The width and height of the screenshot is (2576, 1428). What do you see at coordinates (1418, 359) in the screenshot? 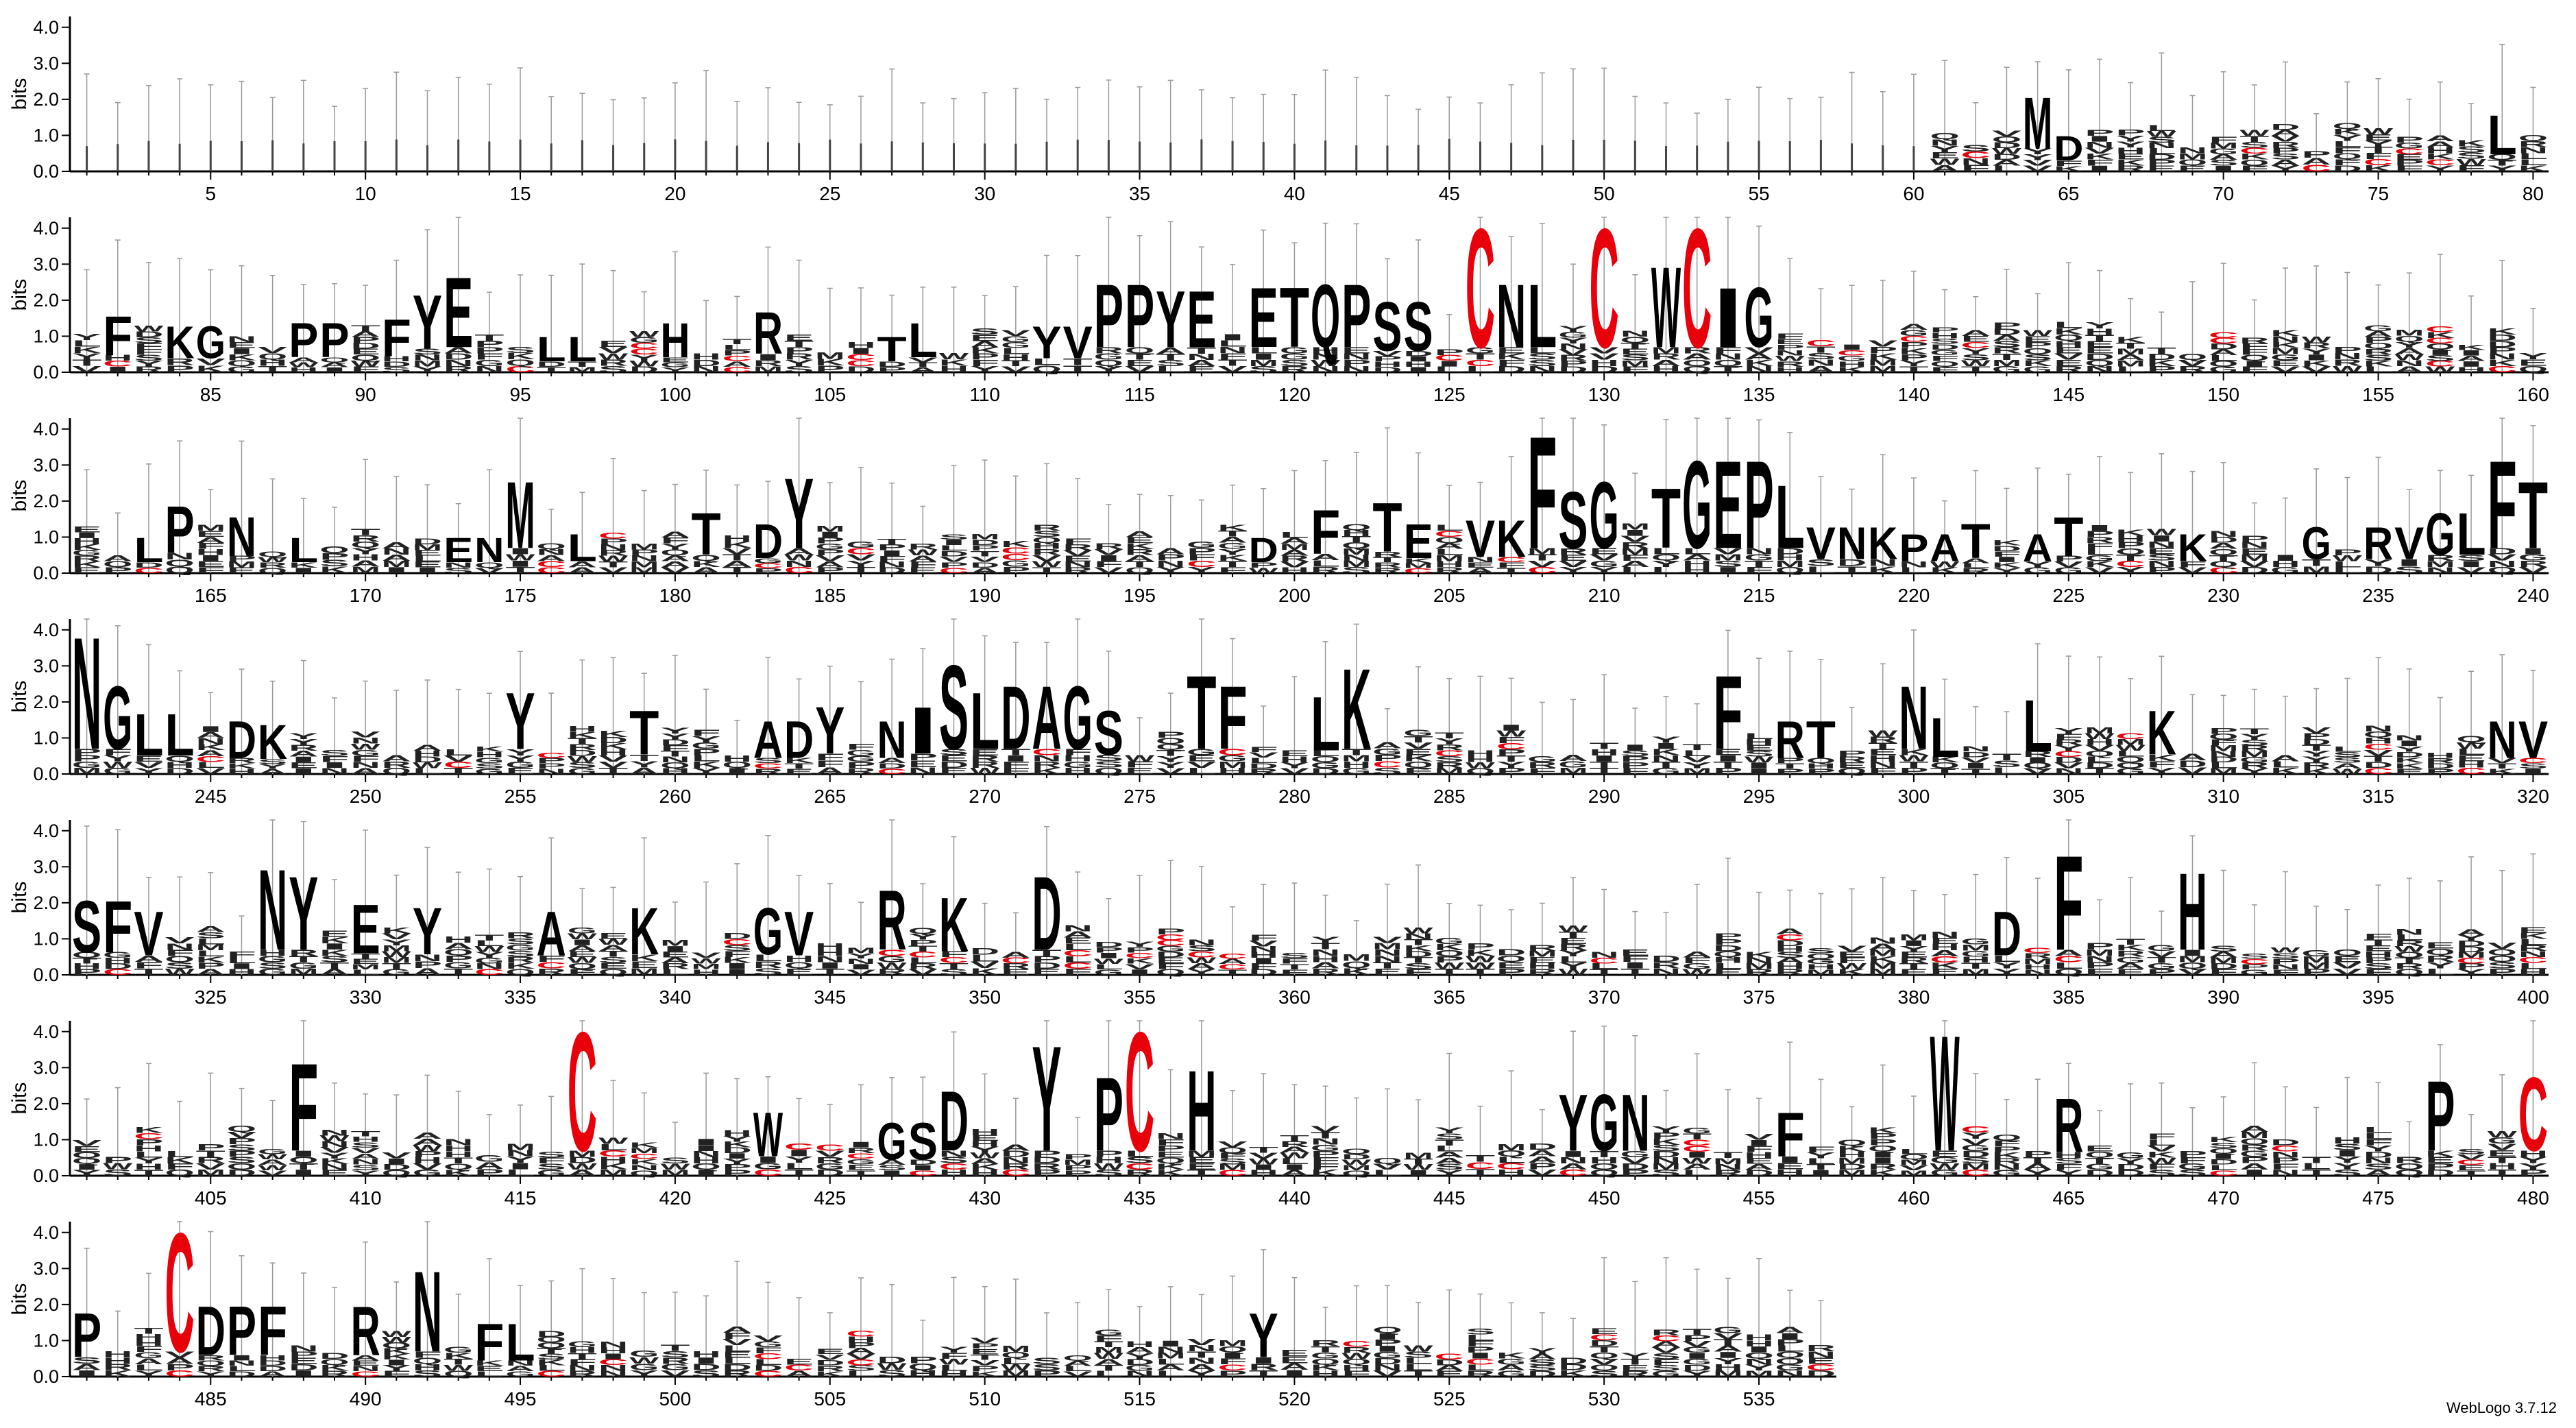
I see `residue-letter: I` at bounding box center [1418, 359].